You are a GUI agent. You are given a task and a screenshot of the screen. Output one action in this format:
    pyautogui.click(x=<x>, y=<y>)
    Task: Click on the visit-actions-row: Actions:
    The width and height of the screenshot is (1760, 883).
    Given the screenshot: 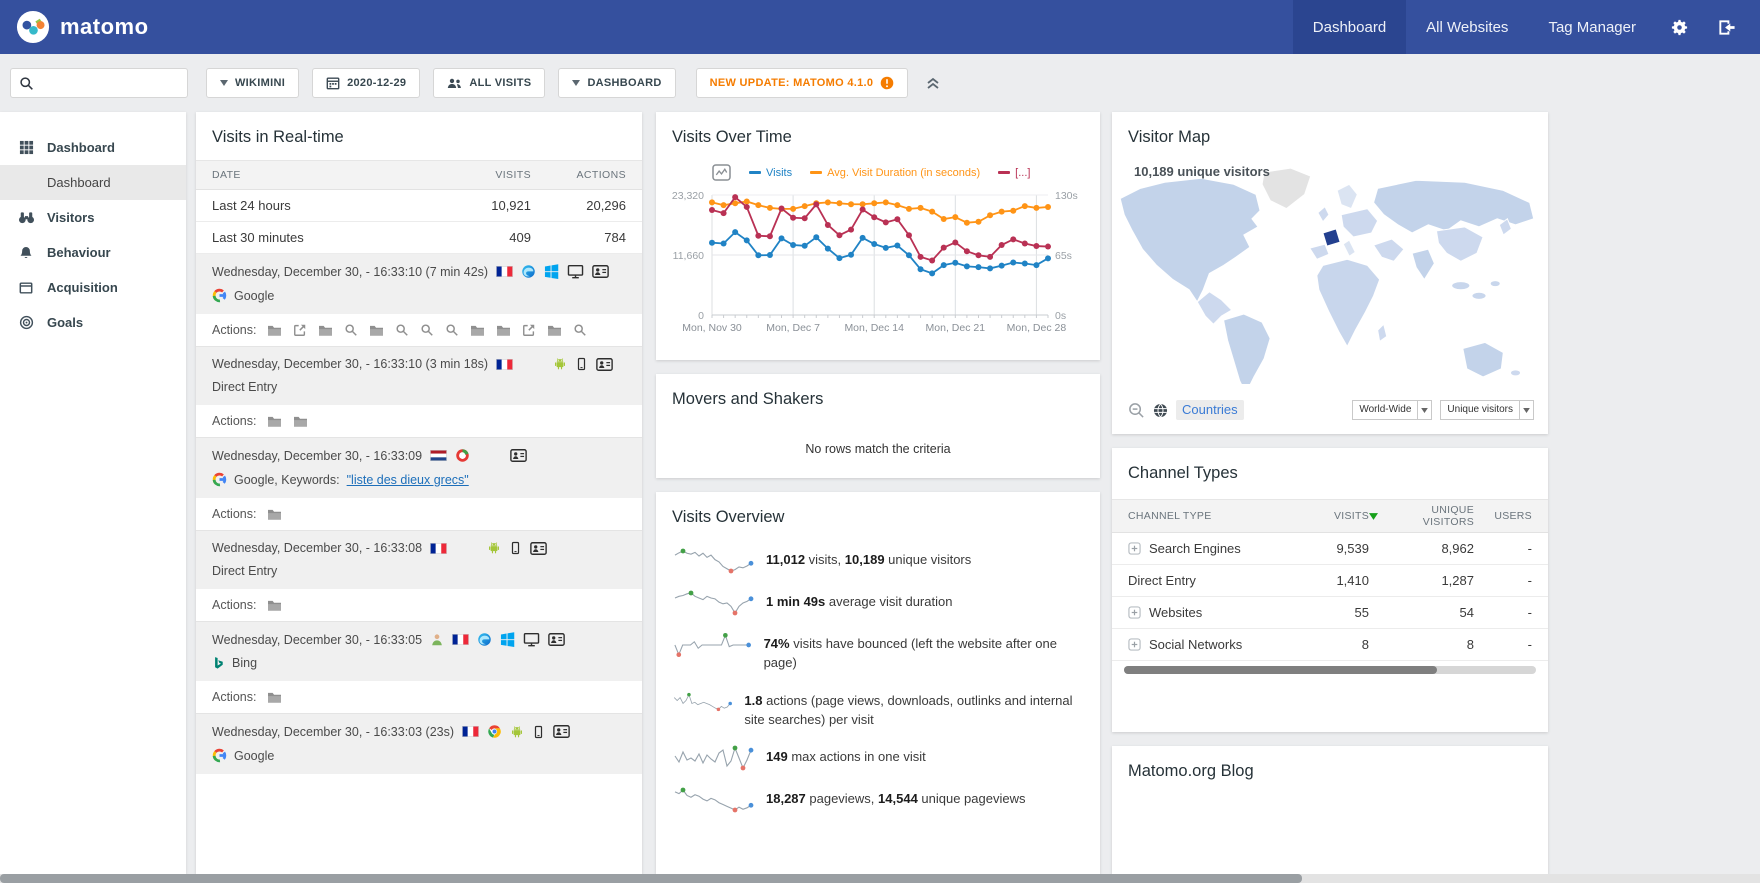 What is the action you would take?
    pyautogui.click(x=419, y=605)
    